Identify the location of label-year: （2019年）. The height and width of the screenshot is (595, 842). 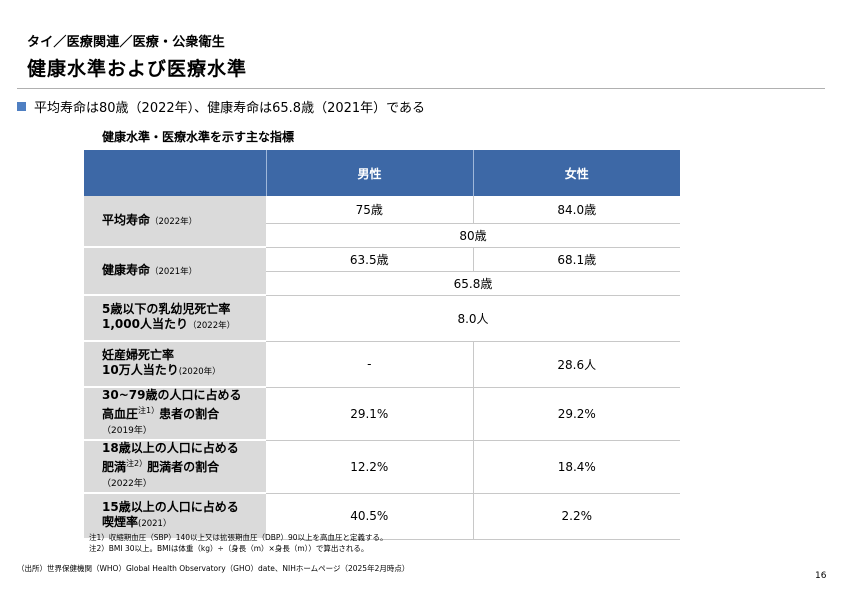
(127, 431).